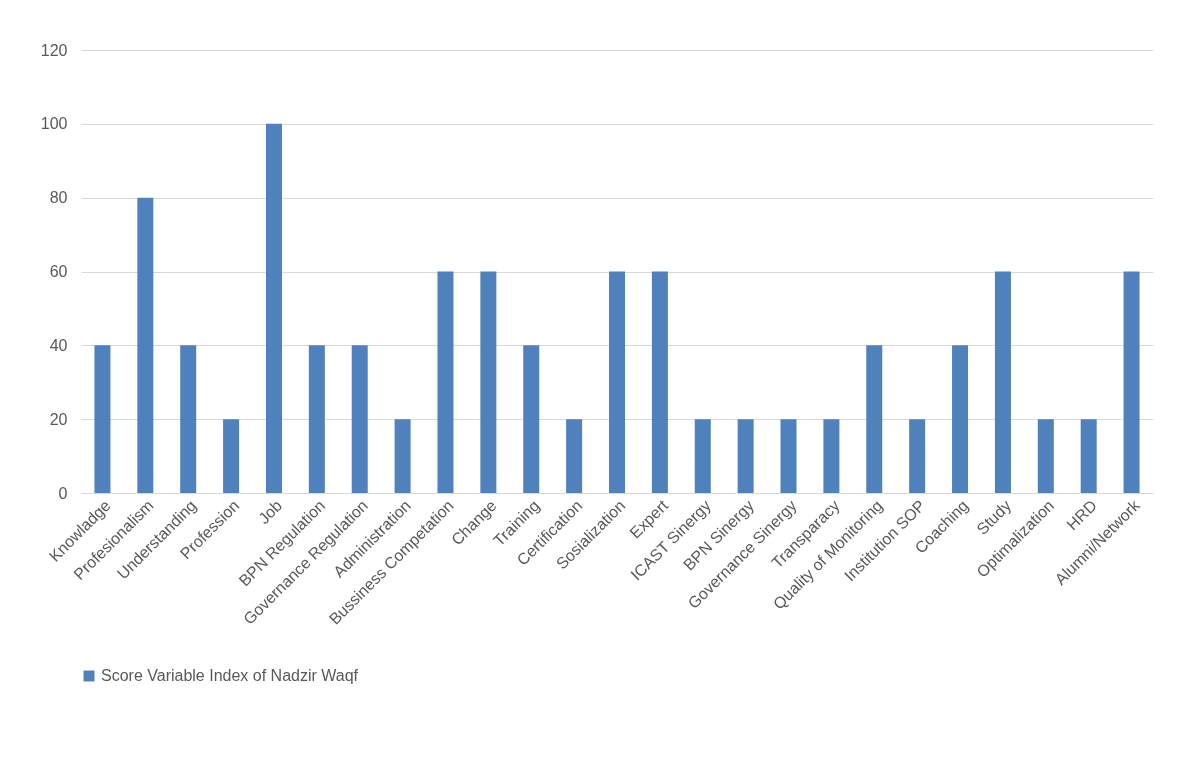 The width and height of the screenshot is (1190, 783). I want to click on y-tick-label: 20, so click(58, 419).